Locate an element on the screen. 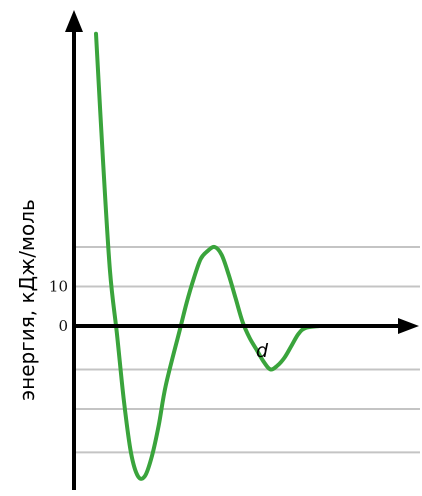 The width and height of the screenshot is (422, 496). y-axis-label: энергия, кДж/моль is located at coordinates (27, 300).